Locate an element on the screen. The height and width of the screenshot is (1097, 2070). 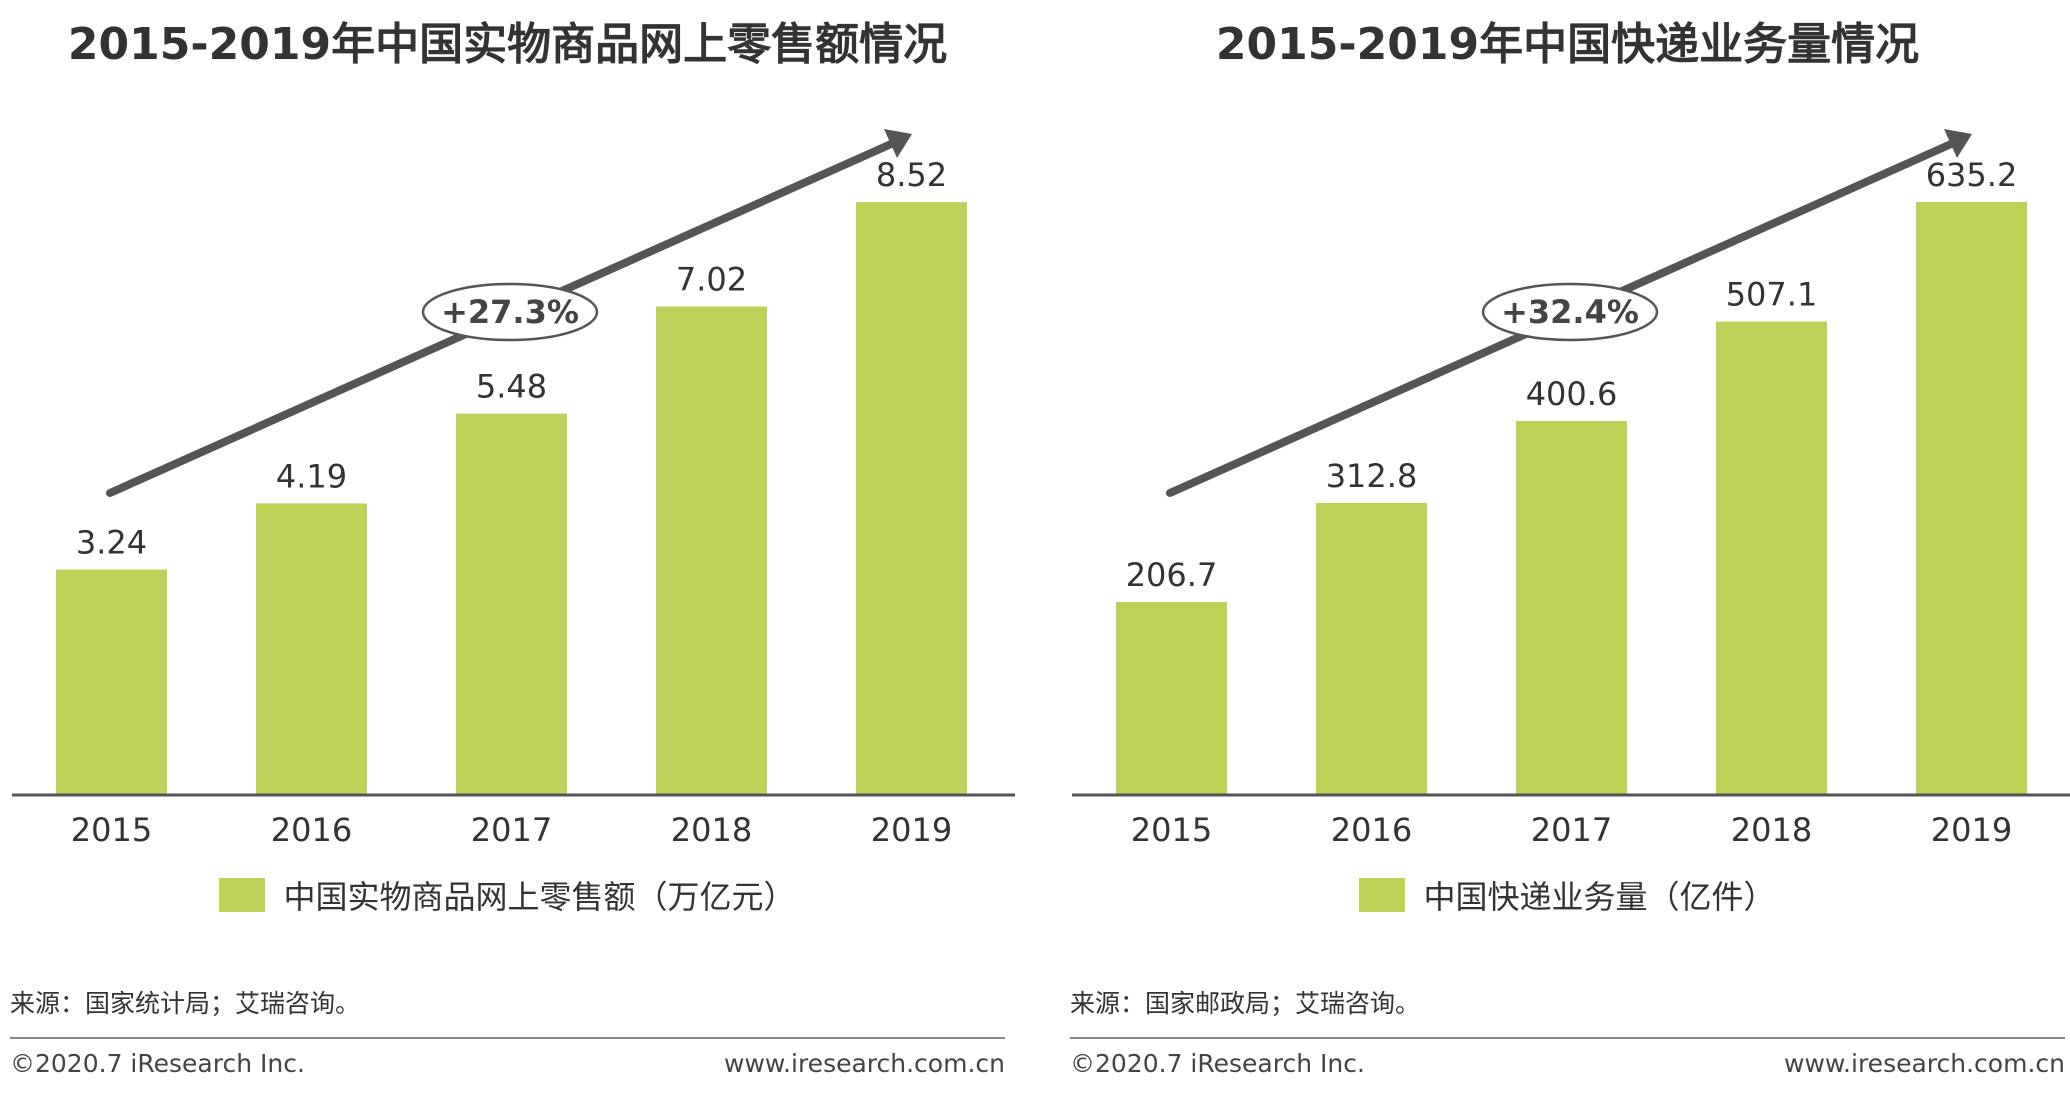
data-label: 3.24 is located at coordinates (111, 543).